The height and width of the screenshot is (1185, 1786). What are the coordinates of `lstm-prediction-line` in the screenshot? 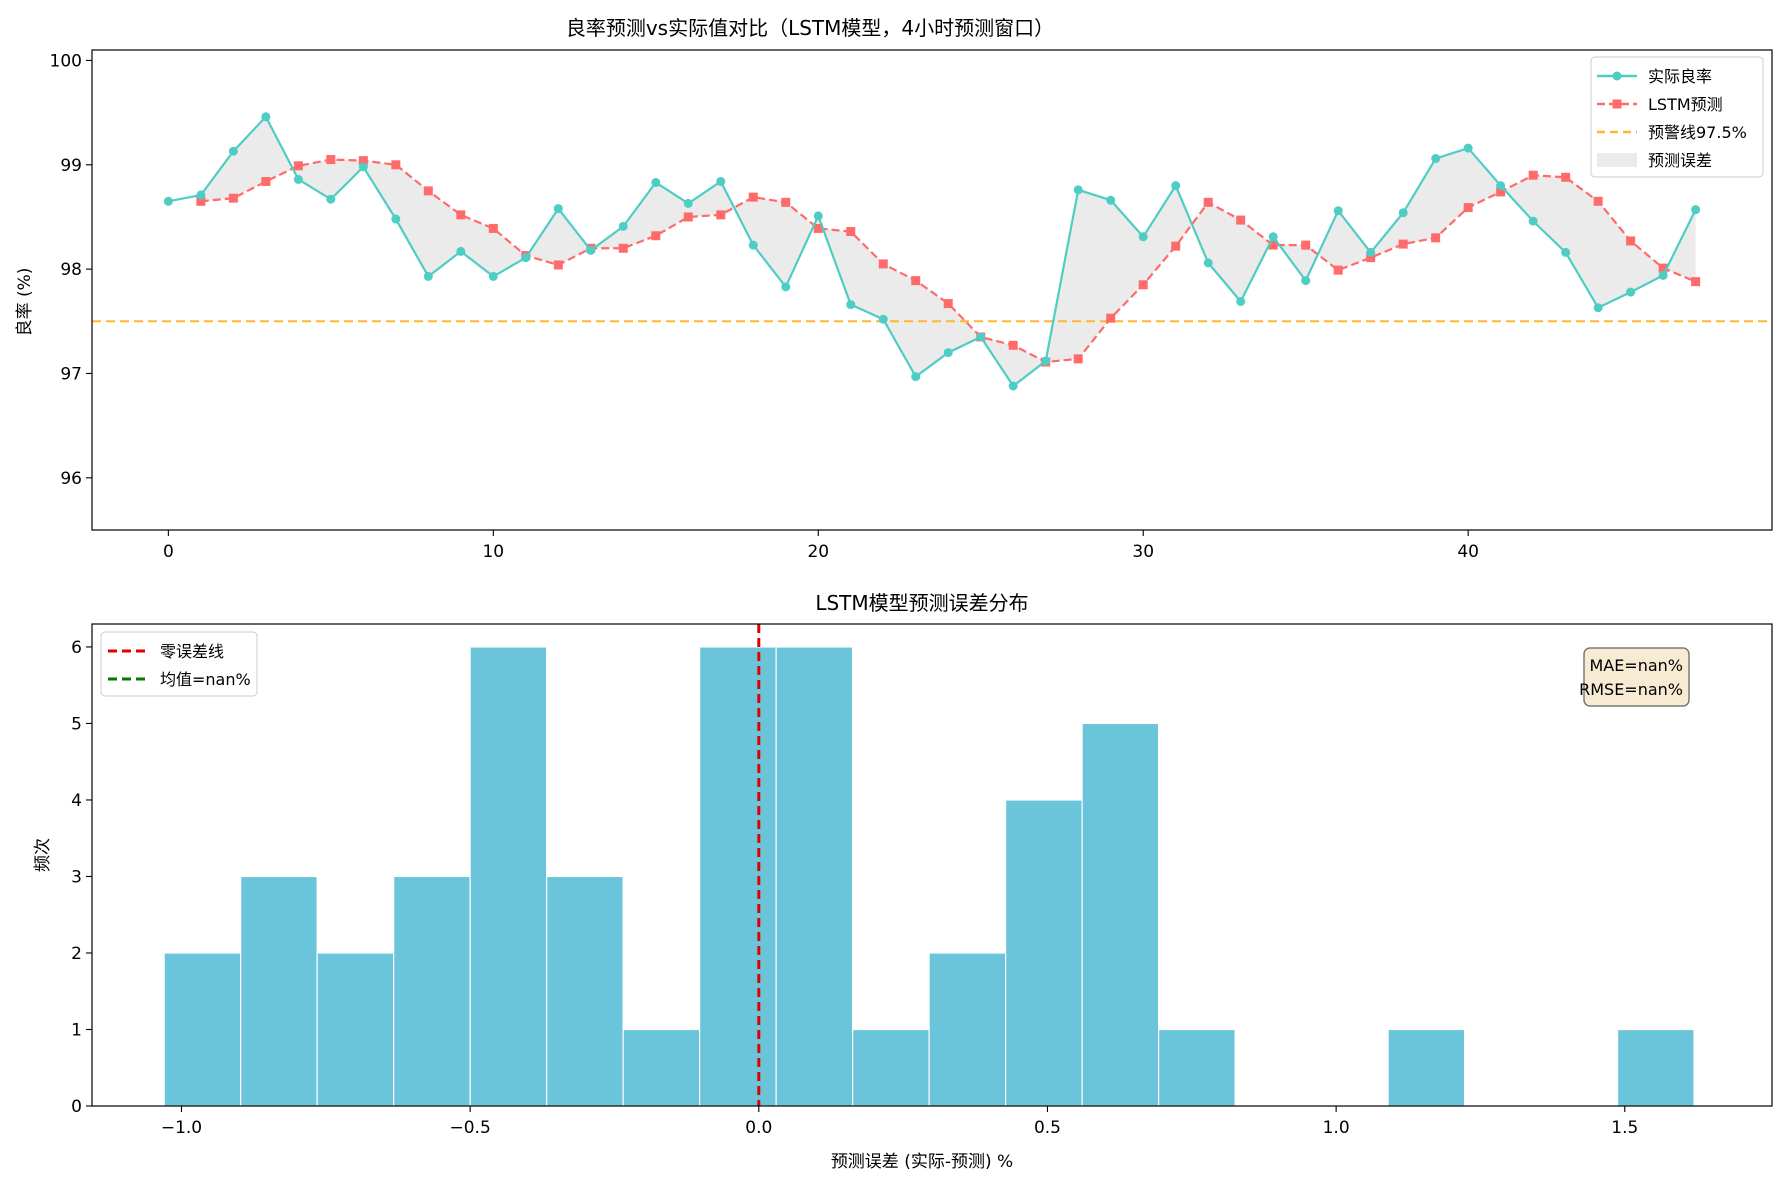 It's located at (948, 261).